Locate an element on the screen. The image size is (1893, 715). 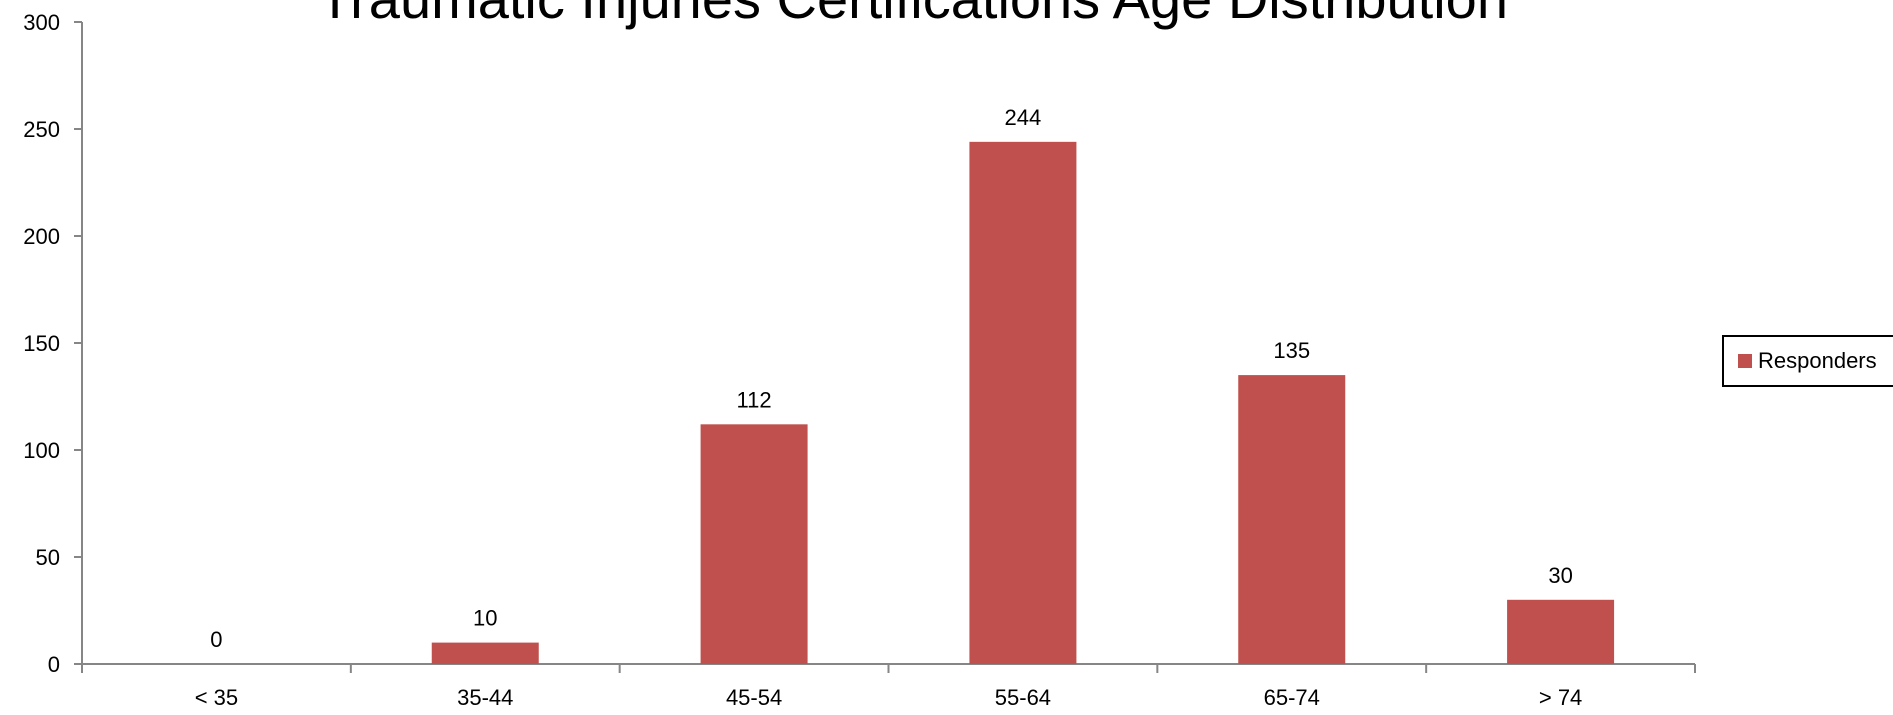
data-label: 135 is located at coordinates (1291, 350).